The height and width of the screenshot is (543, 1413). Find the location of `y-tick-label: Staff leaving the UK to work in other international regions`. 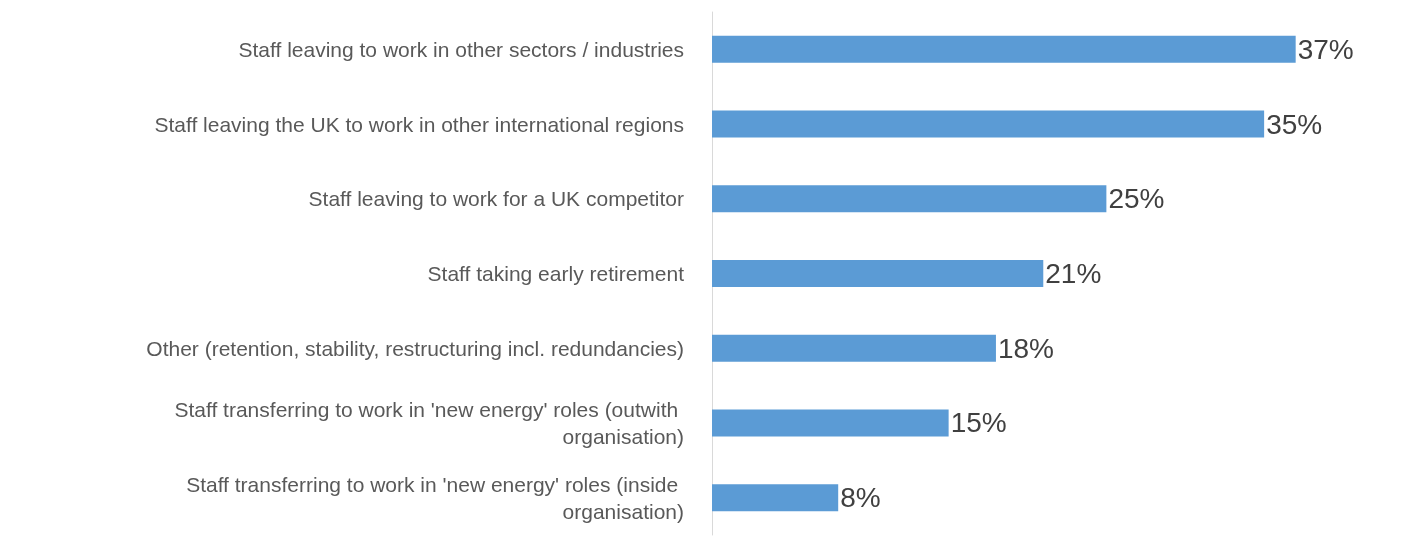

y-tick-label: Staff leaving the UK to work in other international regions is located at coordinates (419, 124).